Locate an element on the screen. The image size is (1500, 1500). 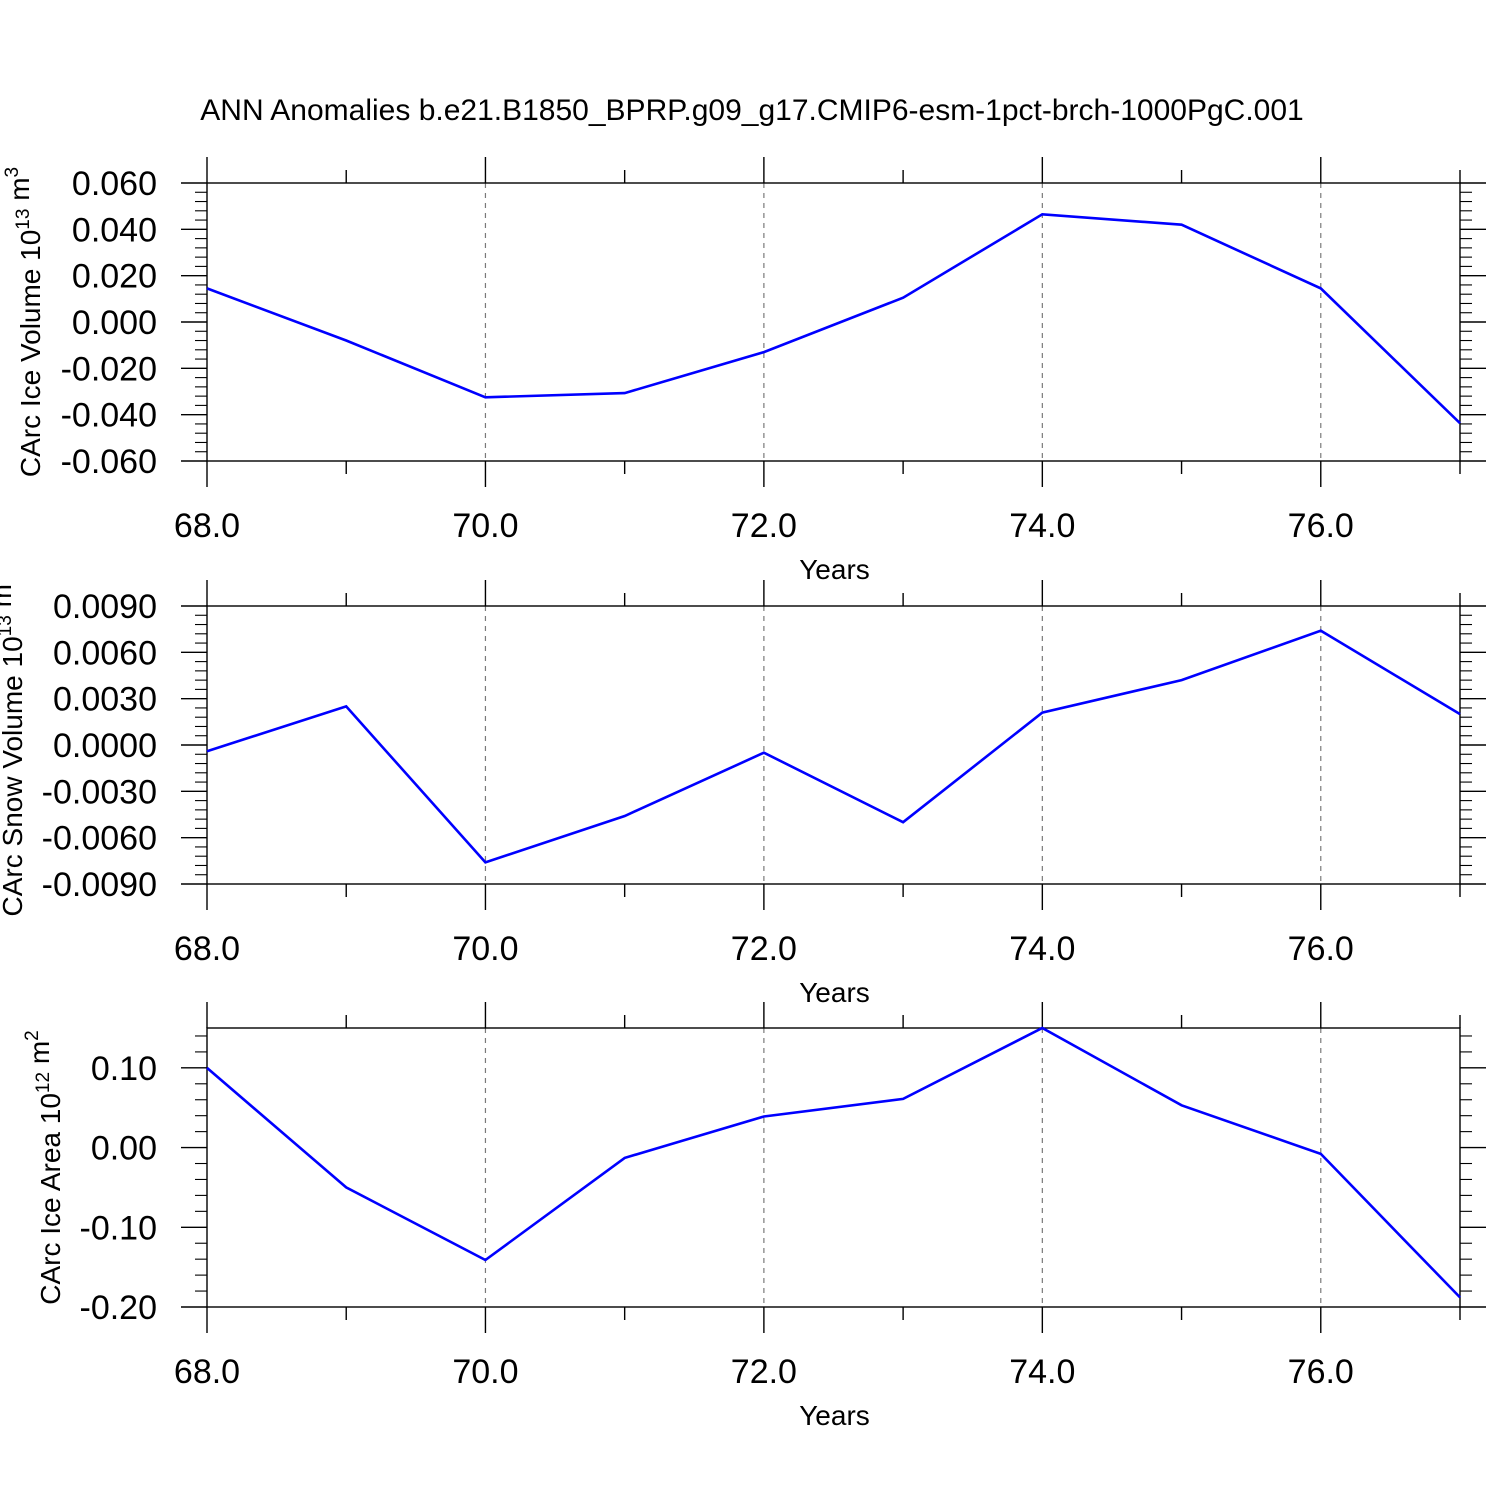
y-tick-label: -0.060 is located at coordinates (109, 462).